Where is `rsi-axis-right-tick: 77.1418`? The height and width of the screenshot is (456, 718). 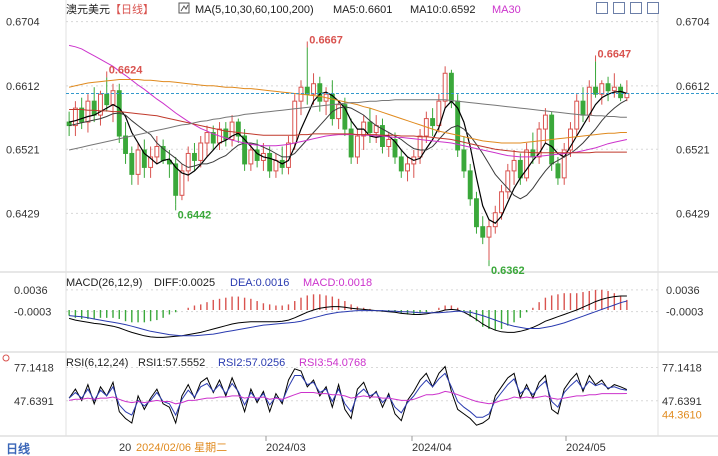
rsi-axis-right-tick: 77.1418 is located at coordinates (682, 368).